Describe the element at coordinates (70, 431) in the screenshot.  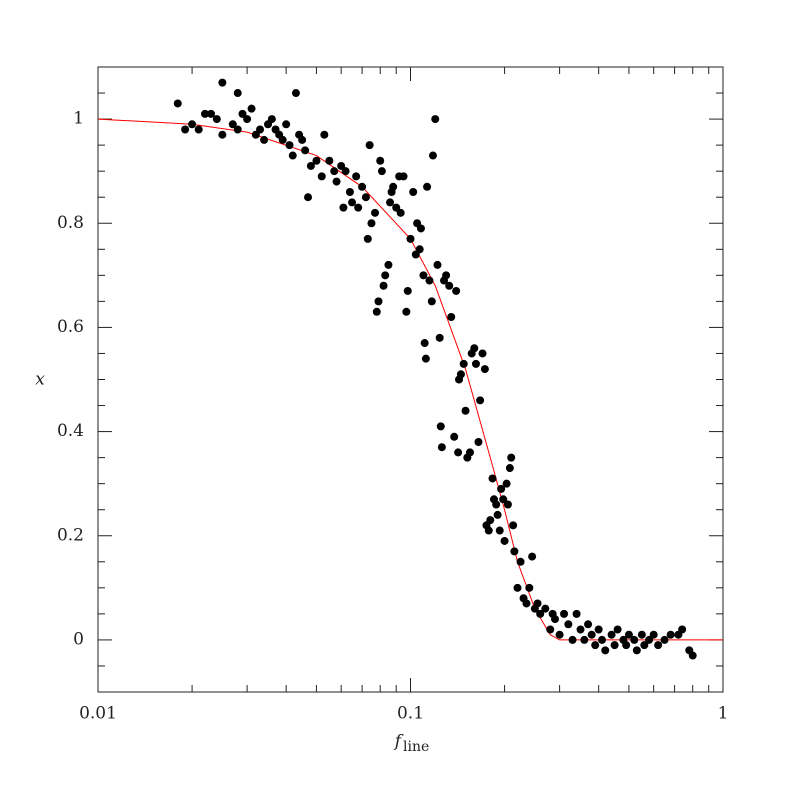
I see `y-tick-label: 0.4` at that location.